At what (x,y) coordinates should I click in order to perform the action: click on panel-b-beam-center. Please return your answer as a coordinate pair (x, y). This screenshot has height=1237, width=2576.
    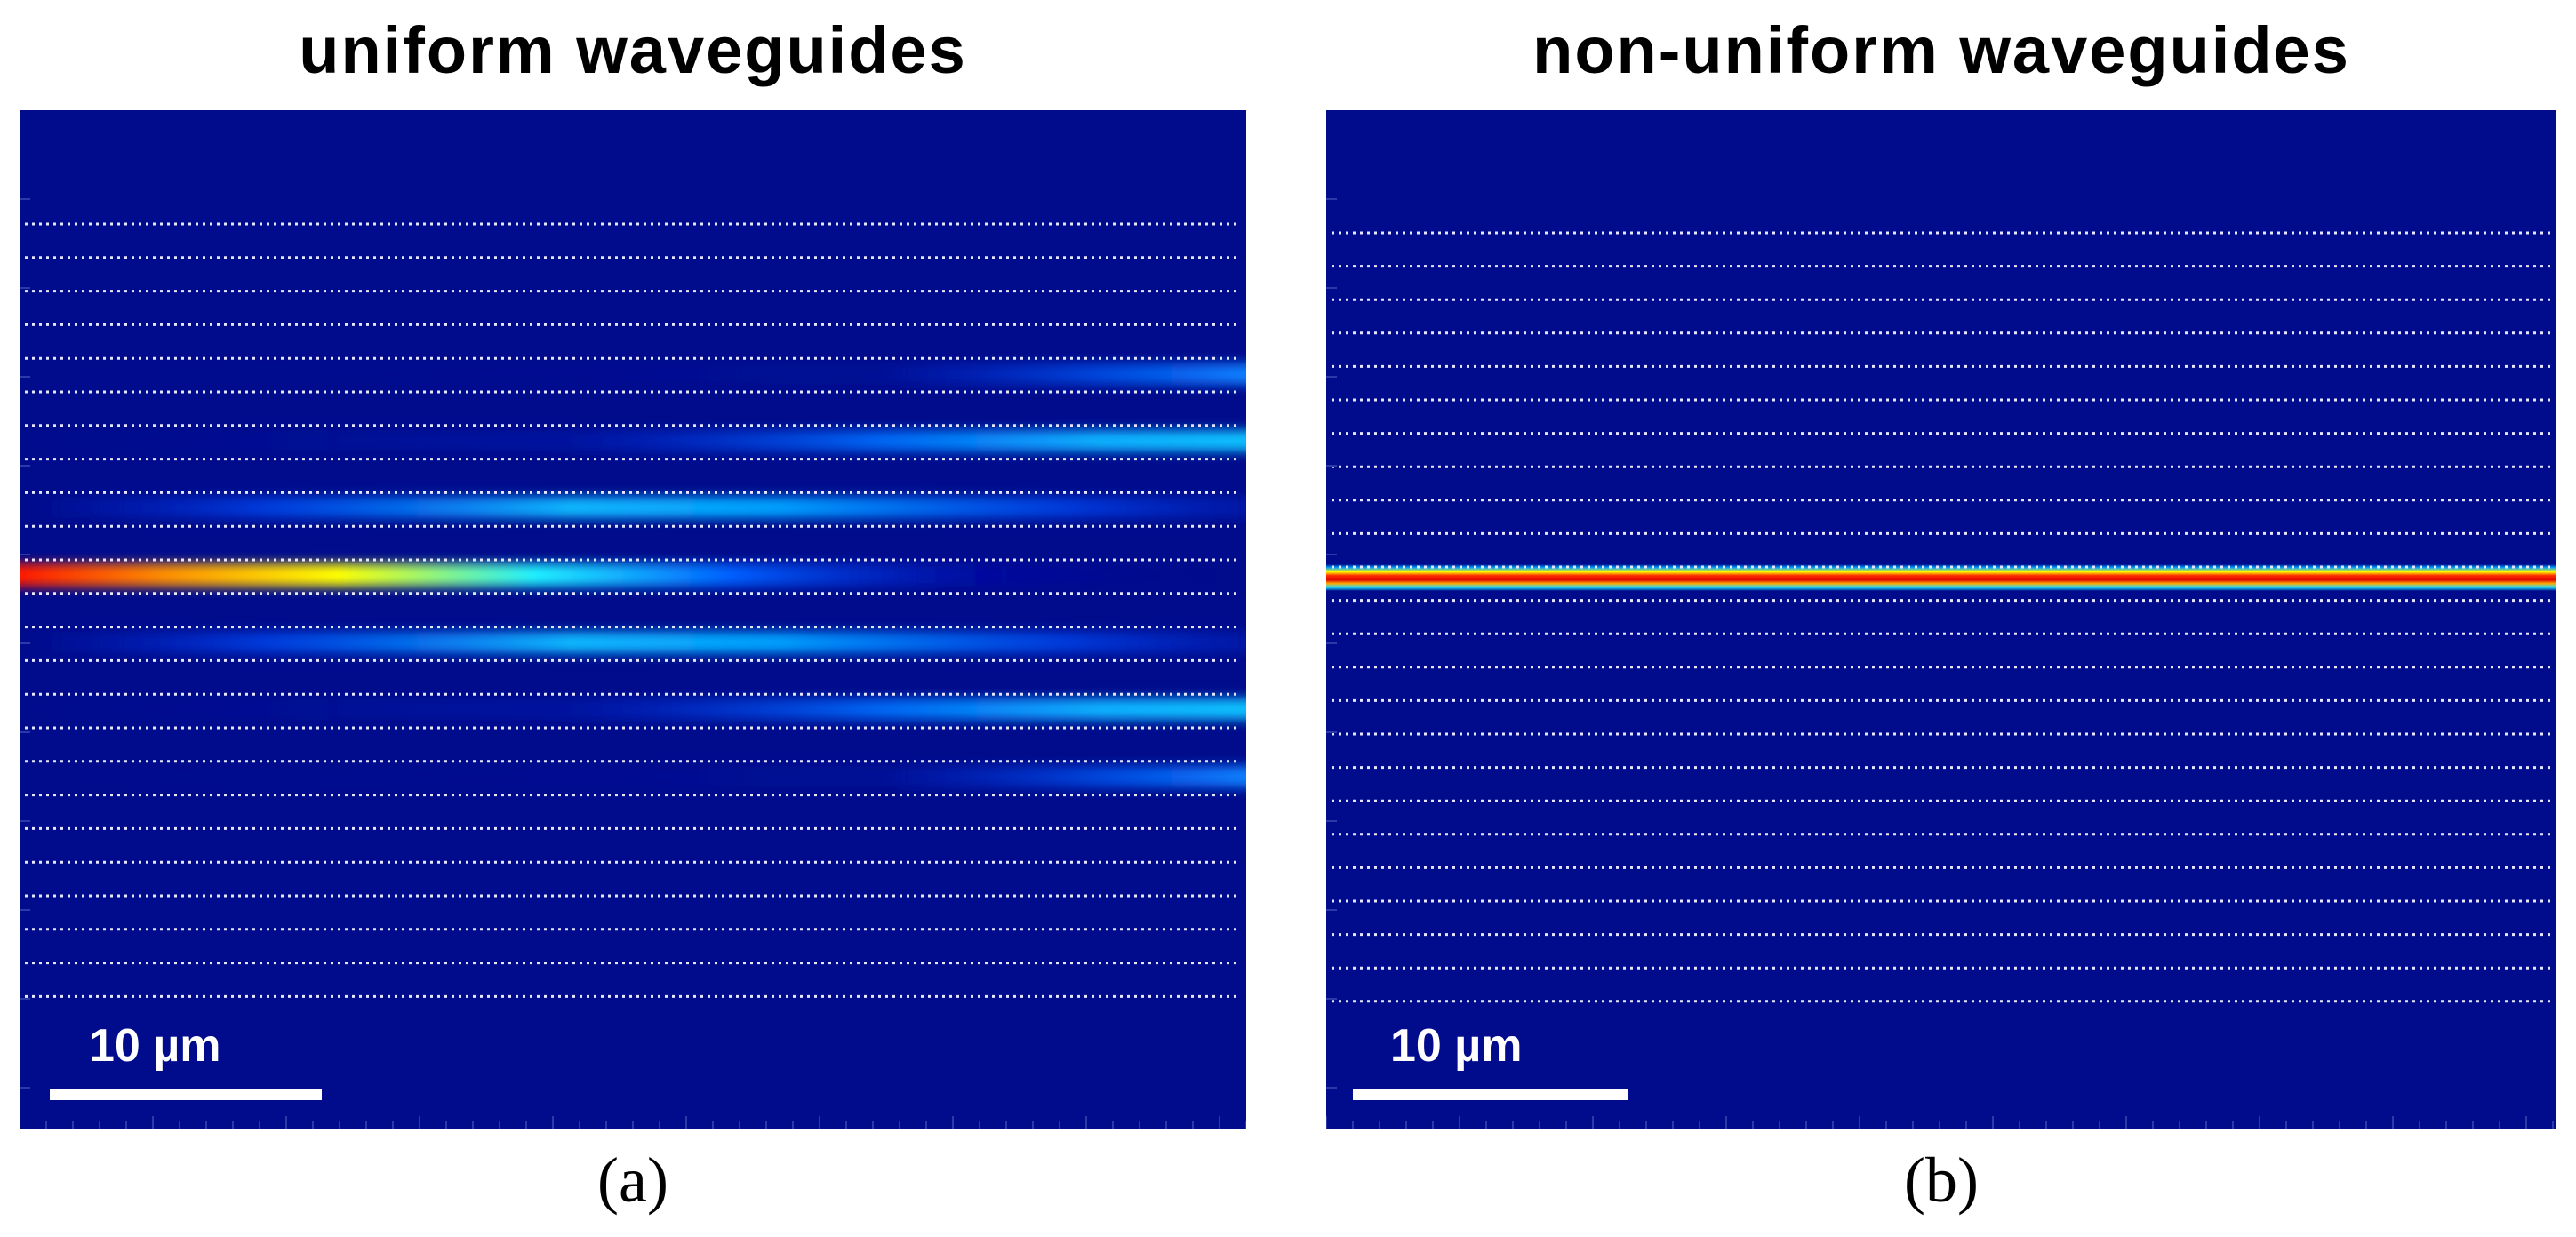
    Looking at the image, I should click on (1941, 577).